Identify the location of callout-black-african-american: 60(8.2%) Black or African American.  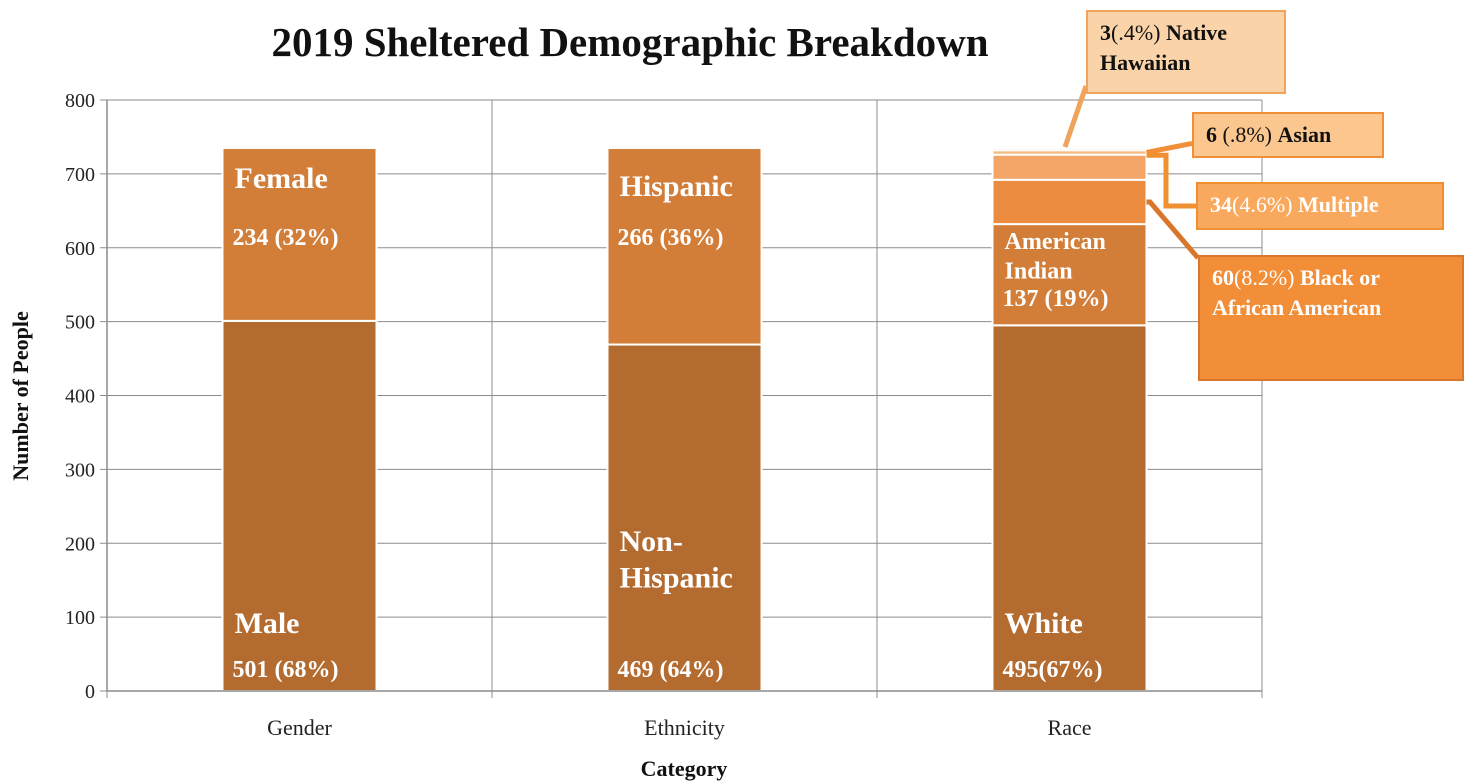
(1331, 318).